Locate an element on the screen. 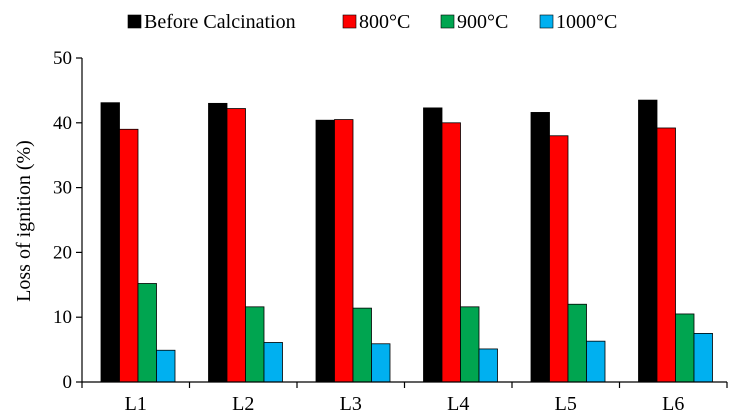  y-tick-label: 20 is located at coordinates (62, 252).